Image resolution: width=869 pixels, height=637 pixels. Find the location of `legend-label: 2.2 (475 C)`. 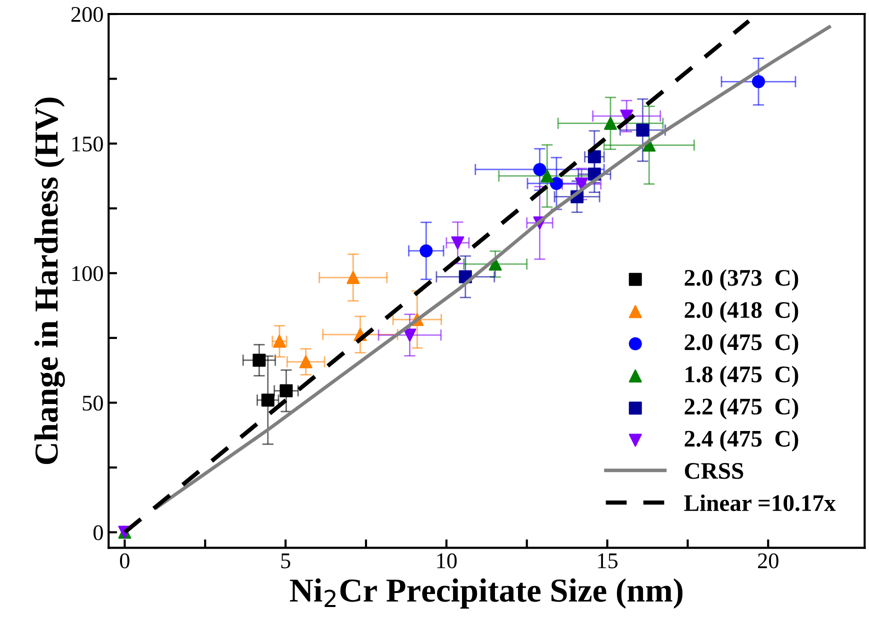

legend-label: 2.2 (475 C) is located at coordinates (741, 409).